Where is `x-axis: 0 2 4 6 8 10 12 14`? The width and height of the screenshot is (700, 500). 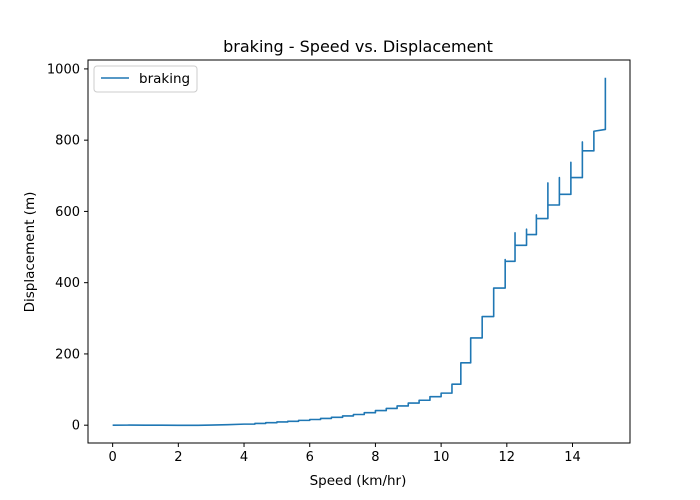 x-axis: 0 2 4 6 8 10 12 14 is located at coordinates (344, 454).